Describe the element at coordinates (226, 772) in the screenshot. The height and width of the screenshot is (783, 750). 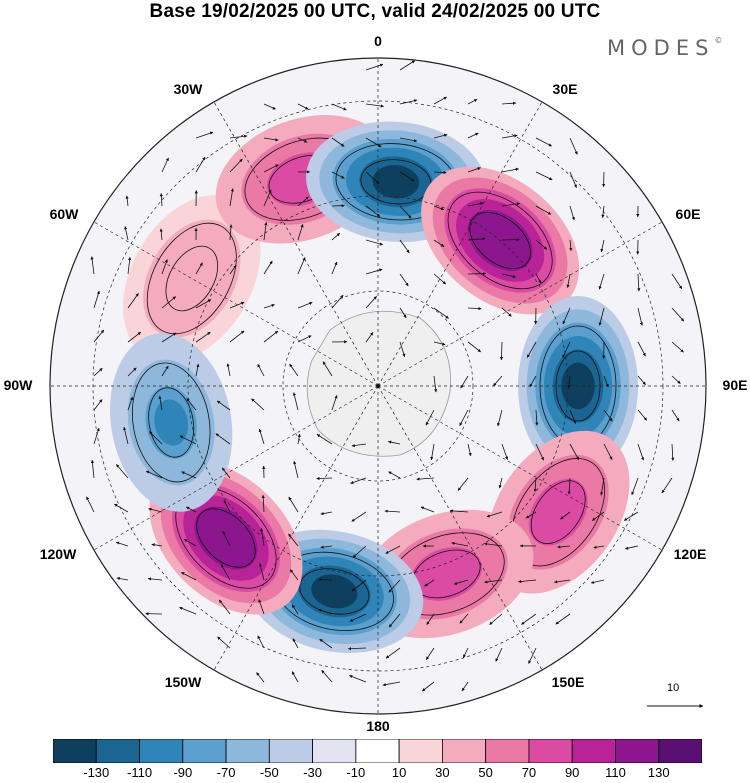
I see `colorbar-tick-label: -70` at that location.